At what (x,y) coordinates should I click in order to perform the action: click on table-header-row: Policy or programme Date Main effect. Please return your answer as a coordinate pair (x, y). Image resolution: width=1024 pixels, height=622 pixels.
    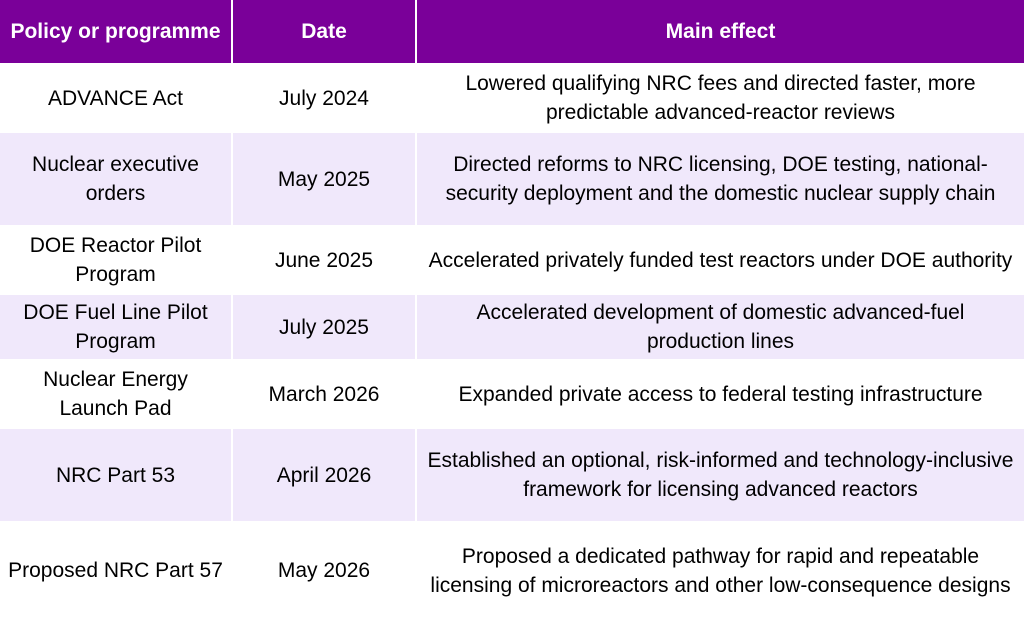
    Looking at the image, I should click on (512, 32).